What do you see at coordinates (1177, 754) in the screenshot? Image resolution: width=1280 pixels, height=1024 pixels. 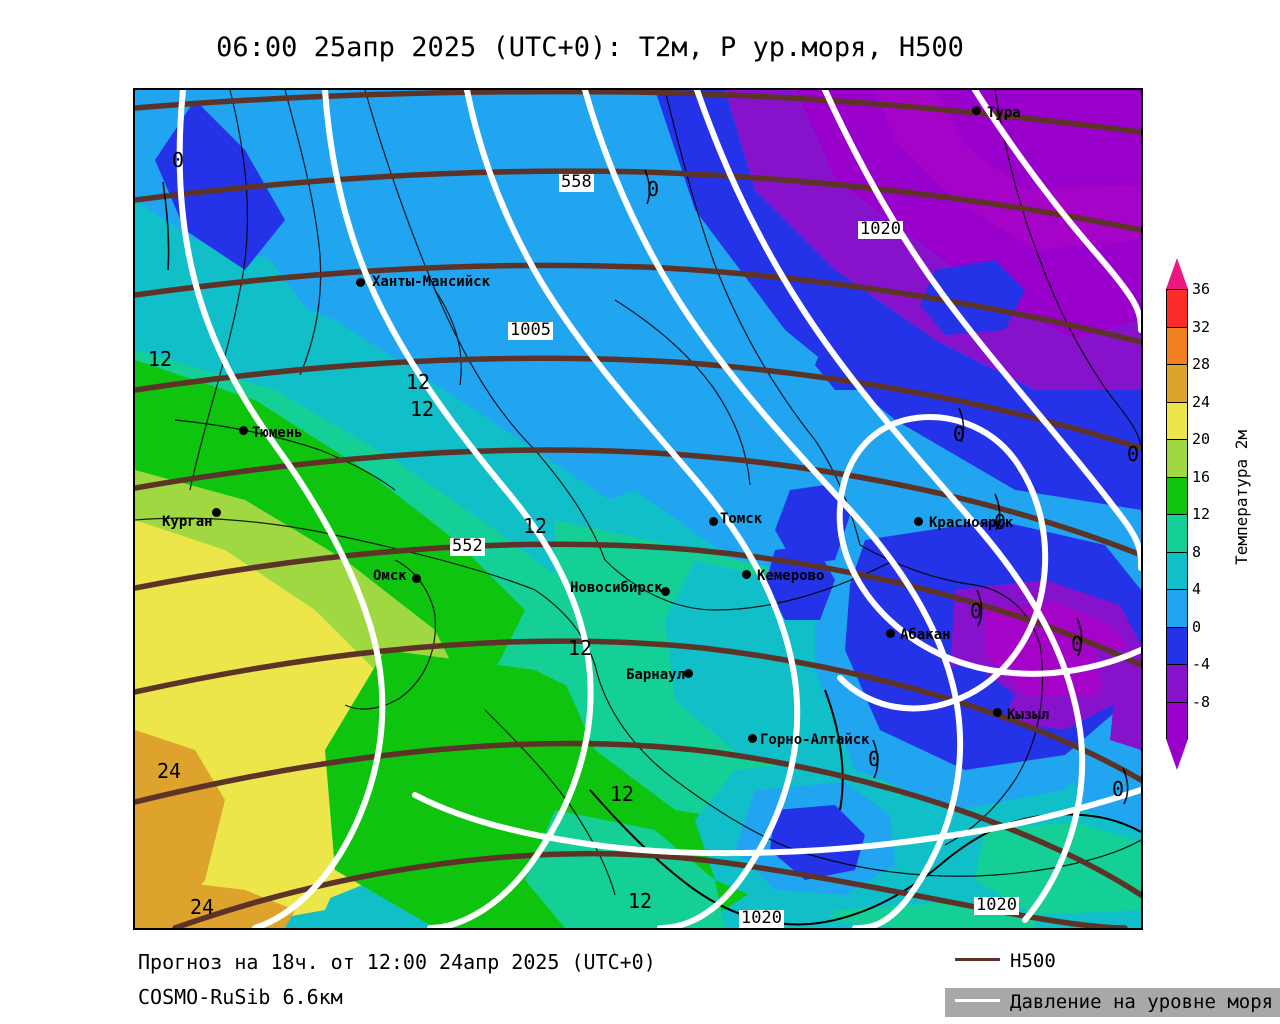 I see `colorbar-under-arrow` at bounding box center [1177, 754].